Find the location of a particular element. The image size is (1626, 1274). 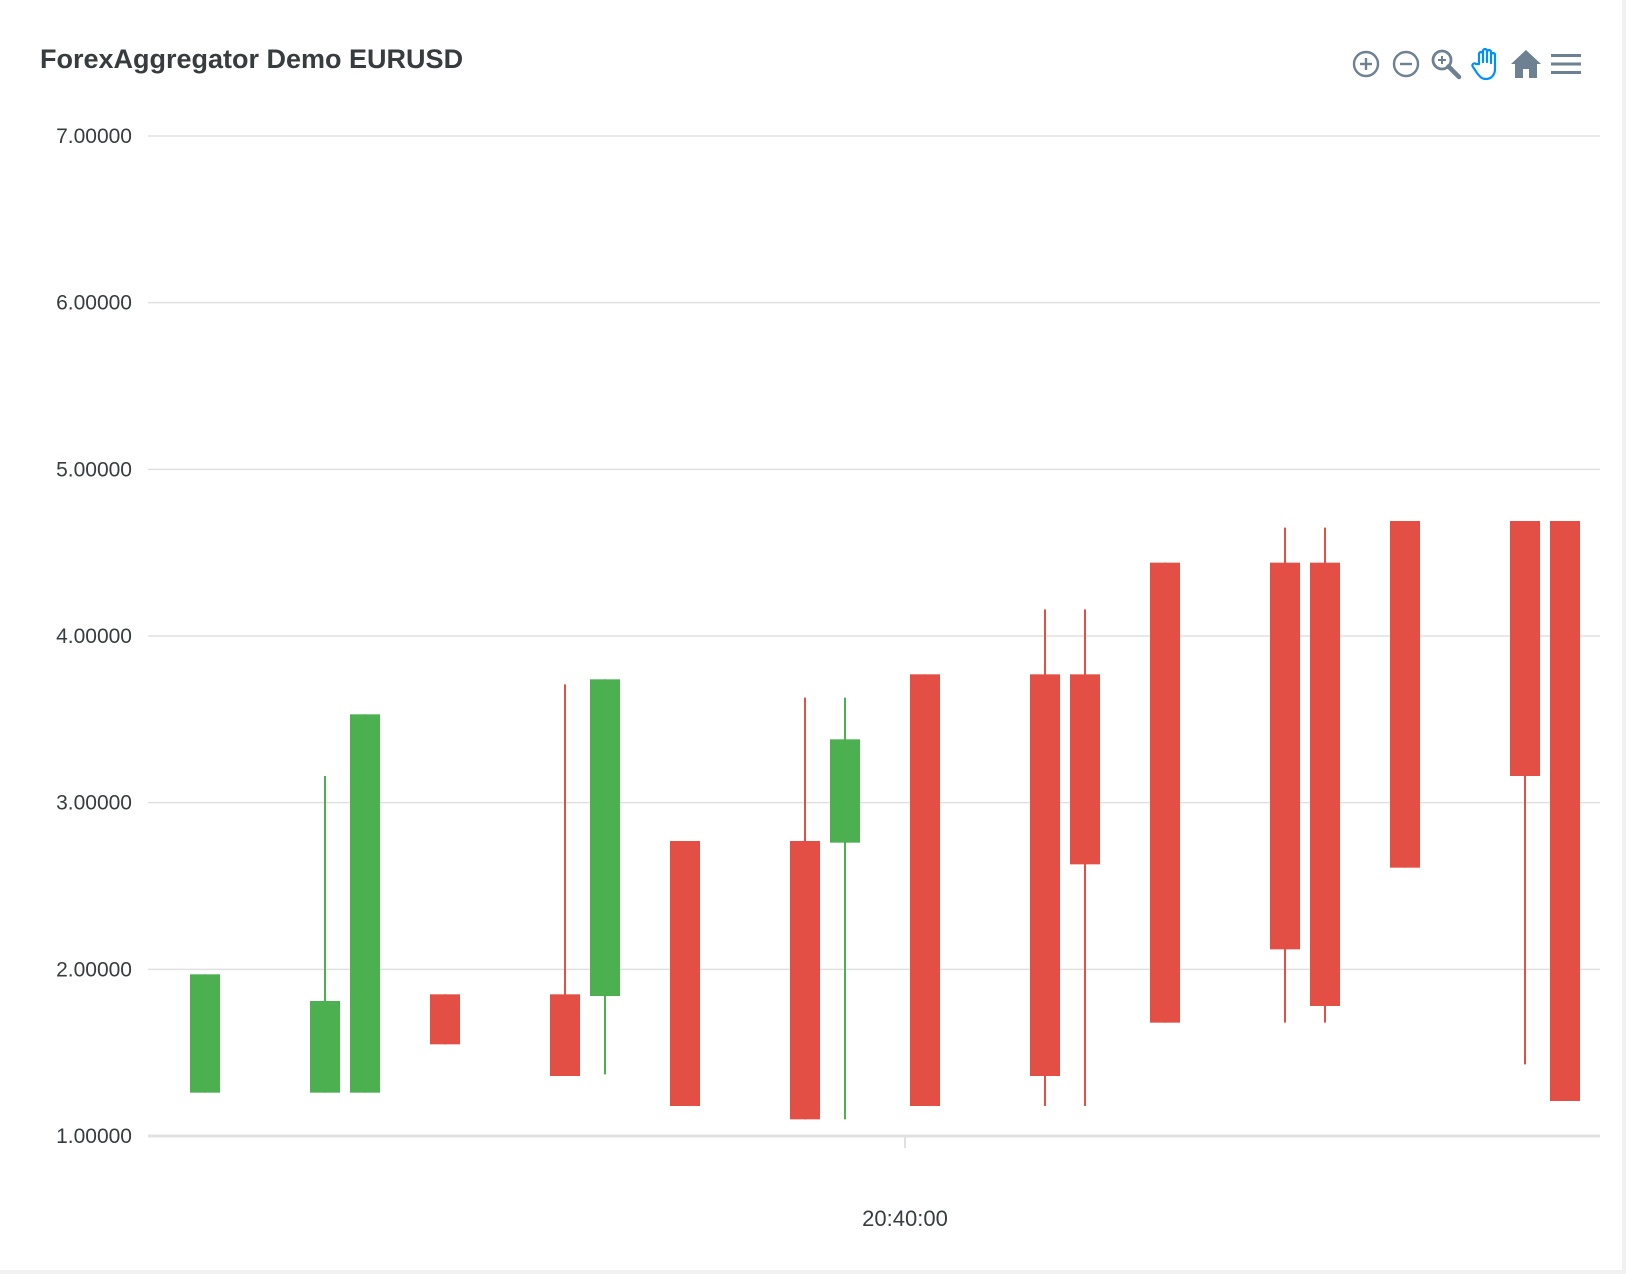

reset-zoom-home-icon is located at coordinates (1526, 64).